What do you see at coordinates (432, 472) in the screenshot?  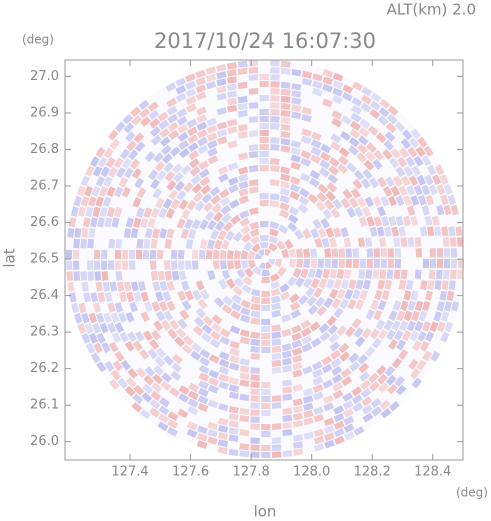 I see `x-tick-label: 128.4` at bounding box center [432, 472].